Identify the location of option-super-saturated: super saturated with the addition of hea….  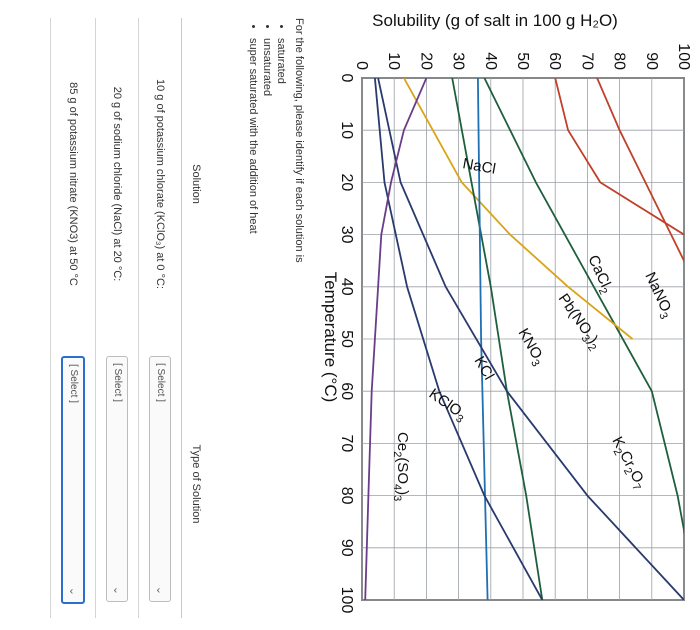
(253, 328).